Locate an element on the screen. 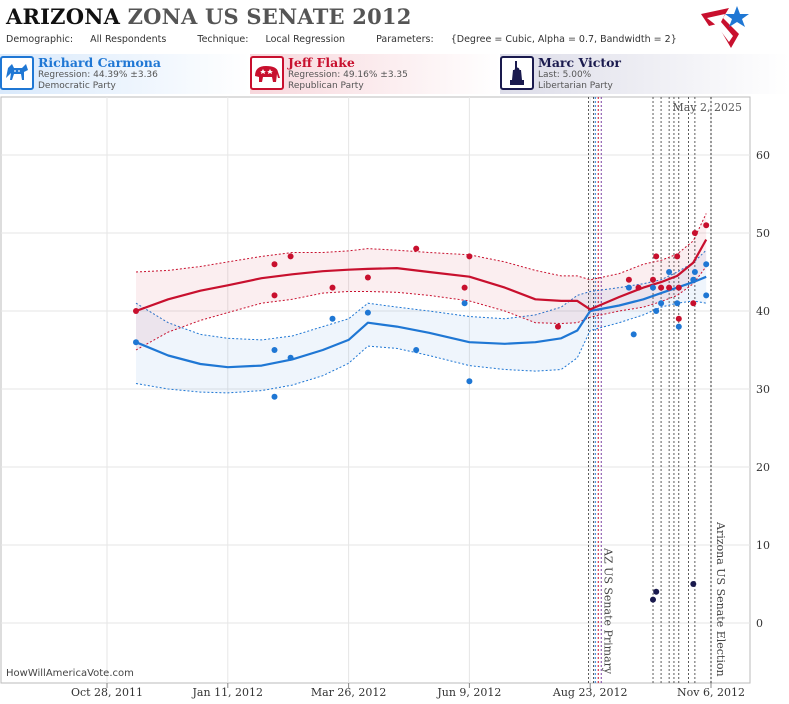  demographic: Demographic: All Respondents is located at coordinates (93, 39).